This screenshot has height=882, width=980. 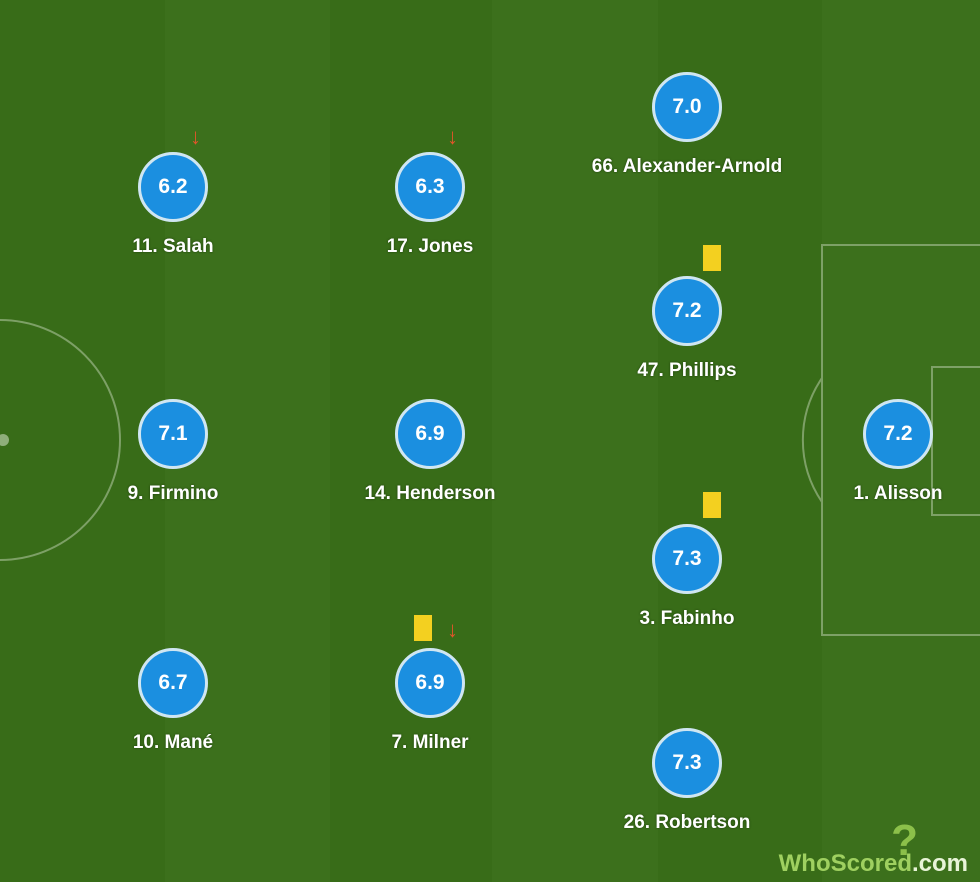 I want to click on player-name: 9. Firmino, so click(x=173, y=493).